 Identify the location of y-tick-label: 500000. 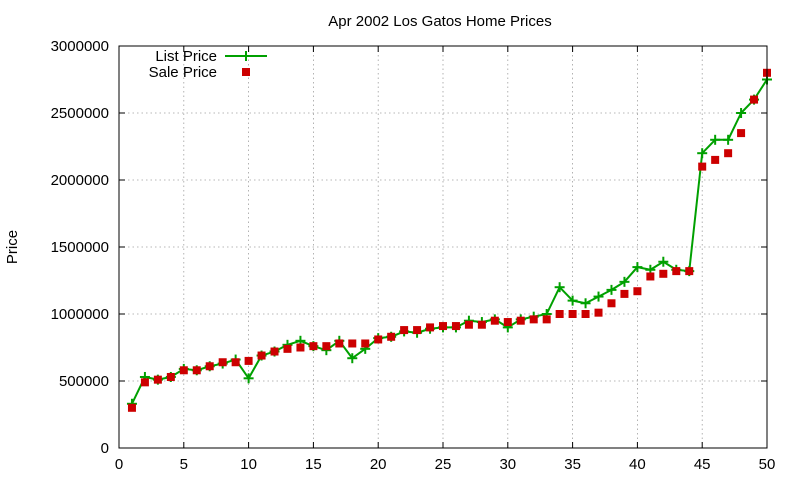
(84, 381).